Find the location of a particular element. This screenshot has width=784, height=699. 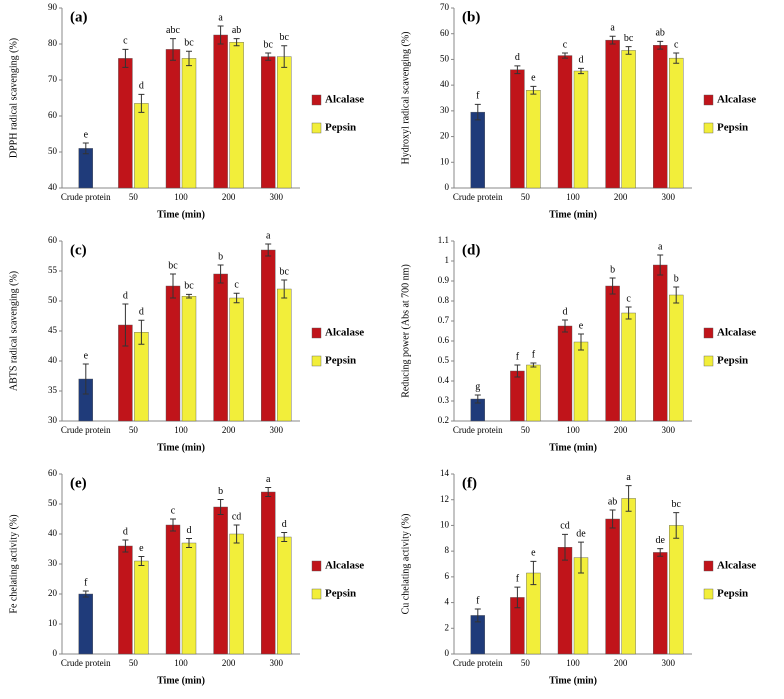

y-tick-label: 4 is located at coordinates (447, 602).